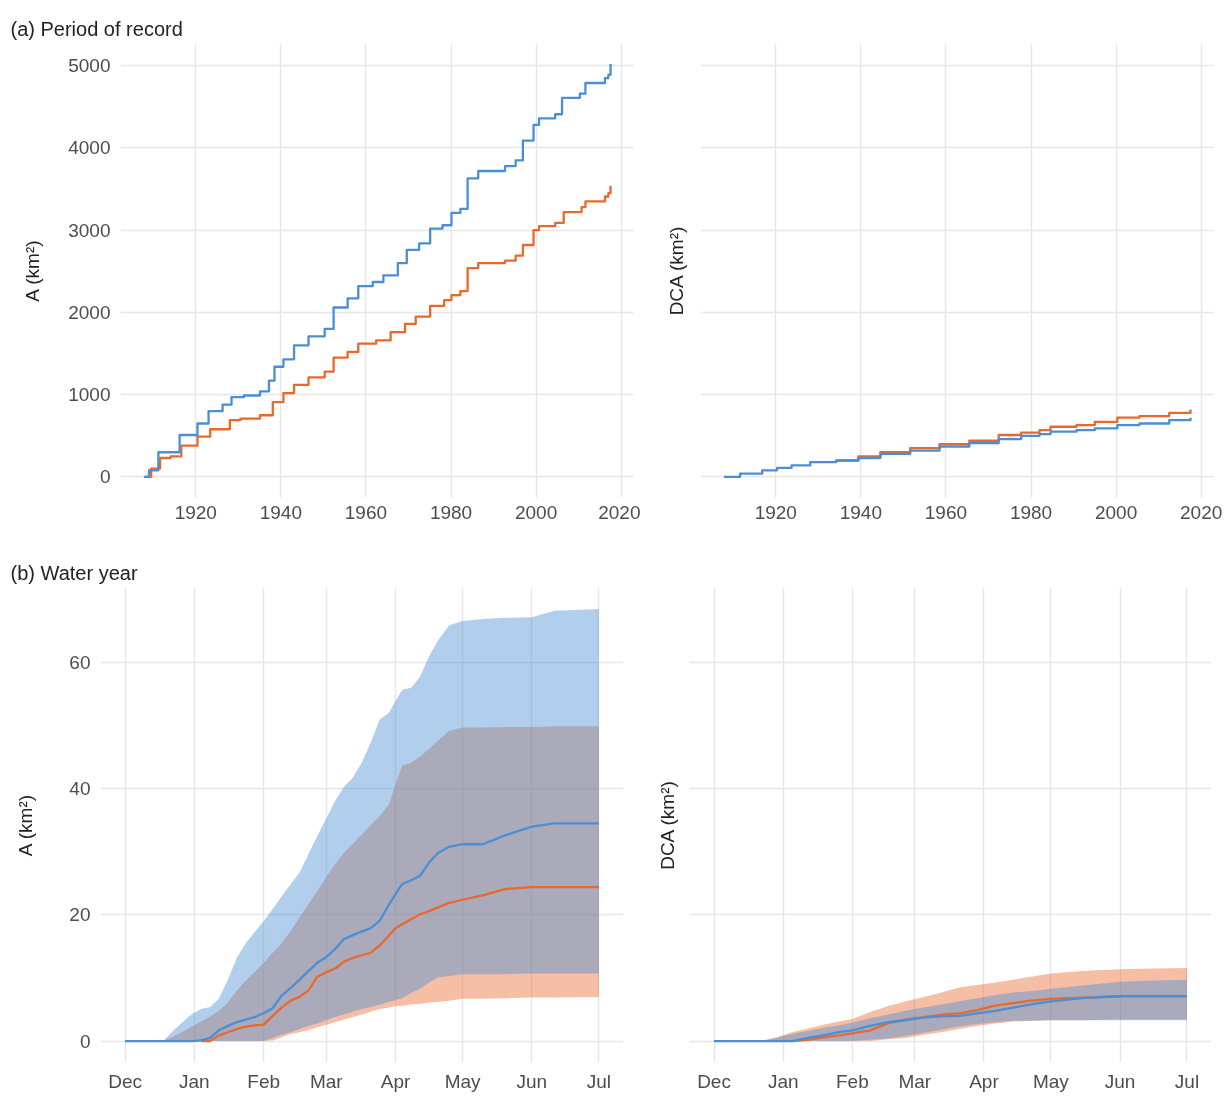  Describe the element at coordinates (80, 789) in the screenshot. I see `y-tick-label: 40` at that location.